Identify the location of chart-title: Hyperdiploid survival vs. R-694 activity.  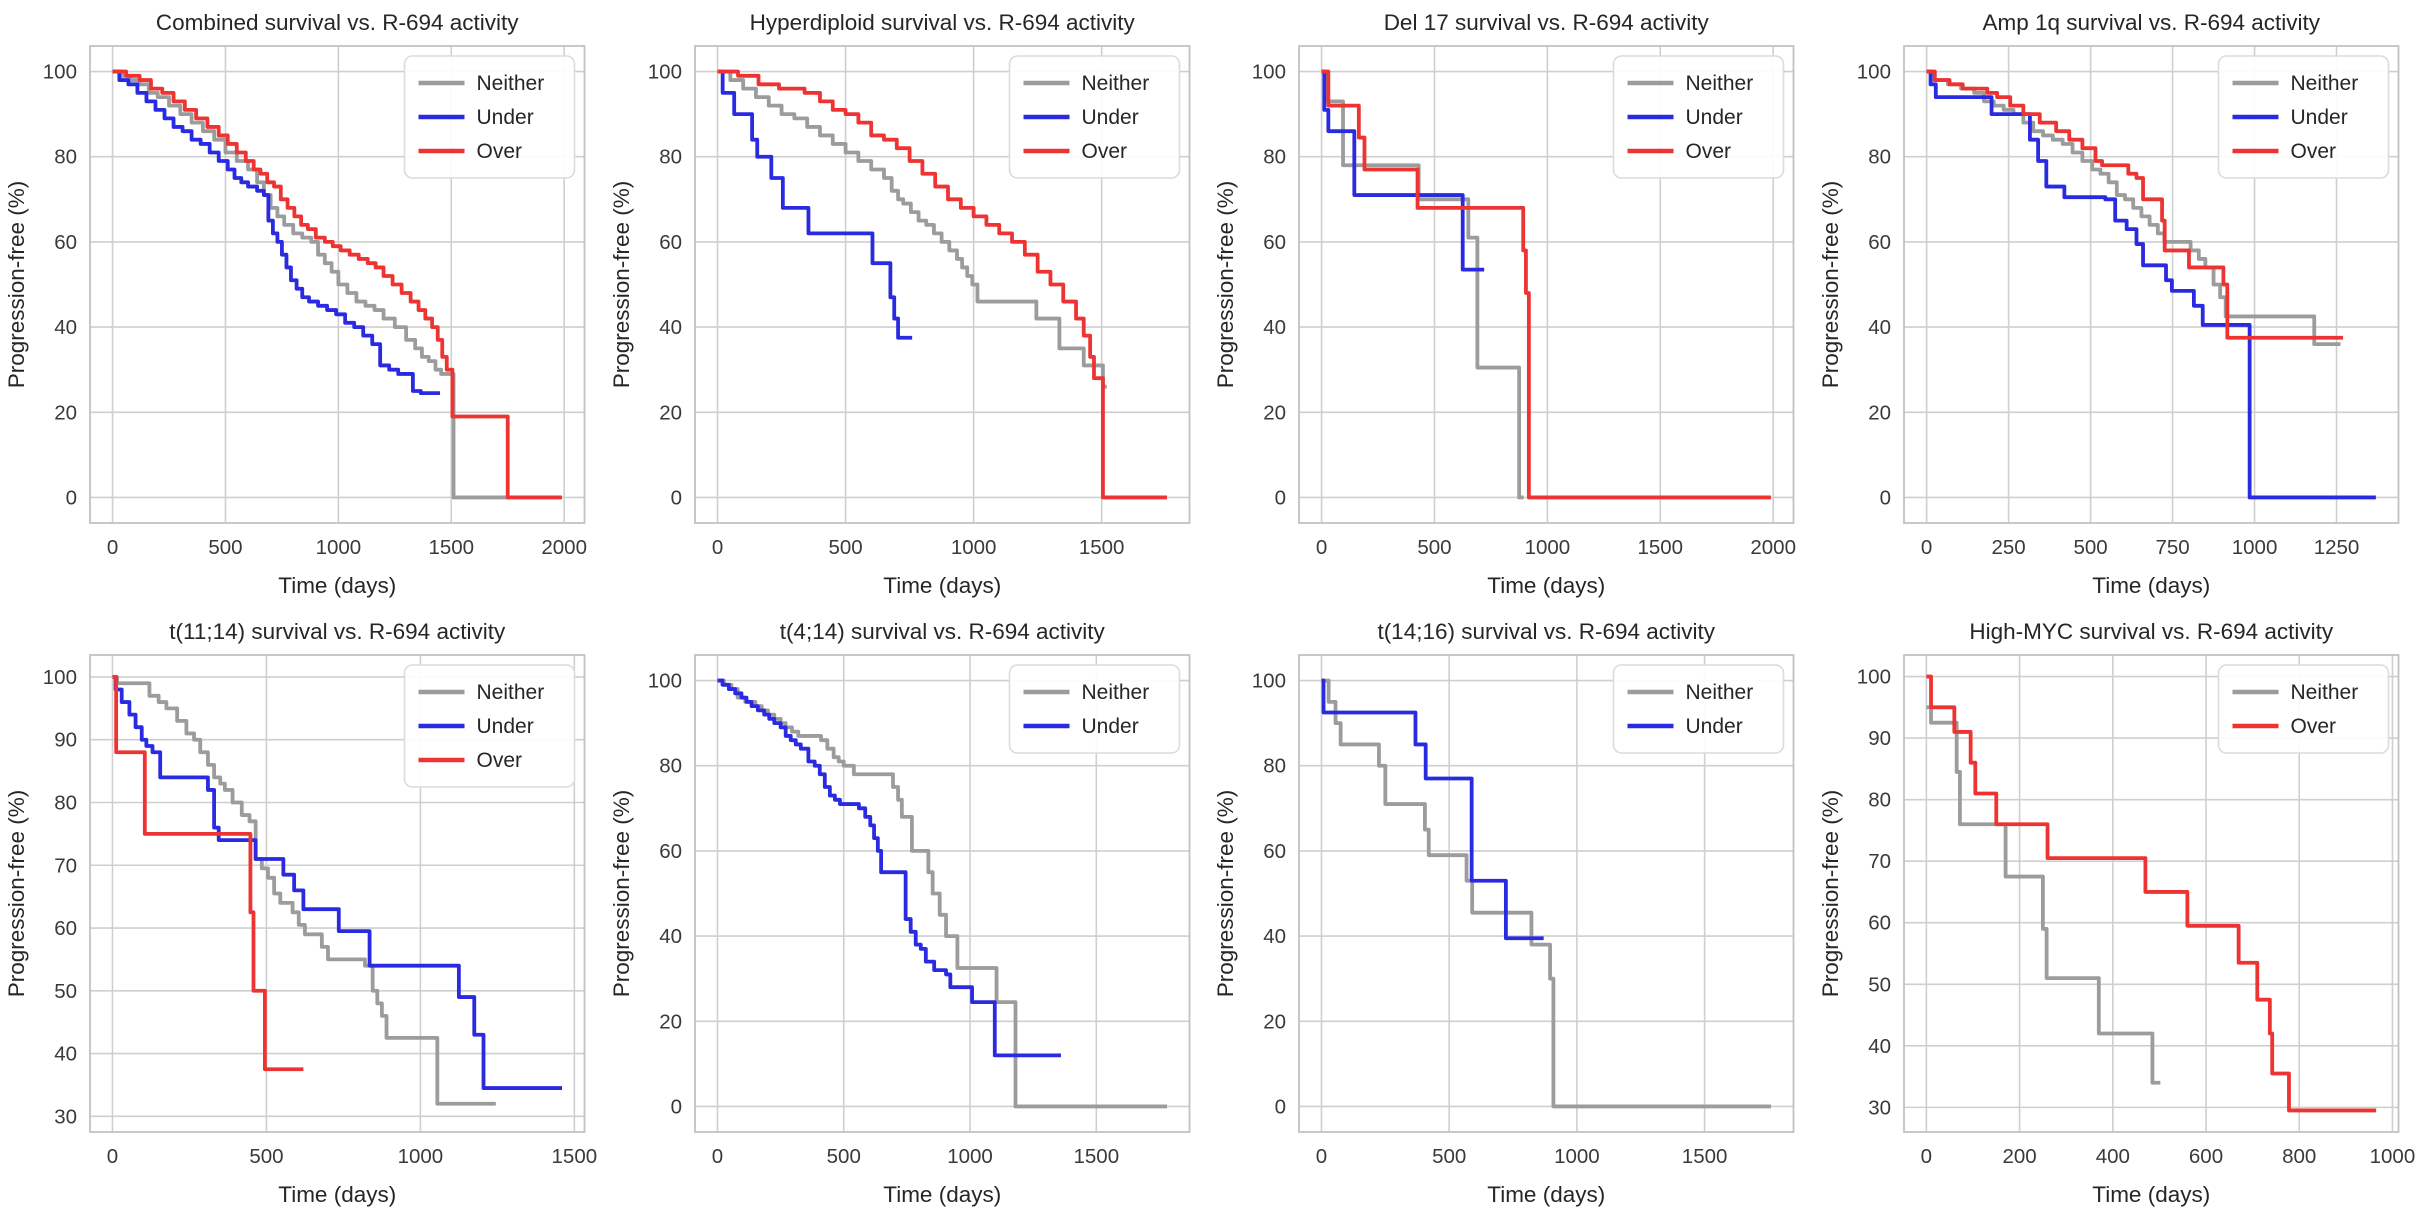
(942, 22).